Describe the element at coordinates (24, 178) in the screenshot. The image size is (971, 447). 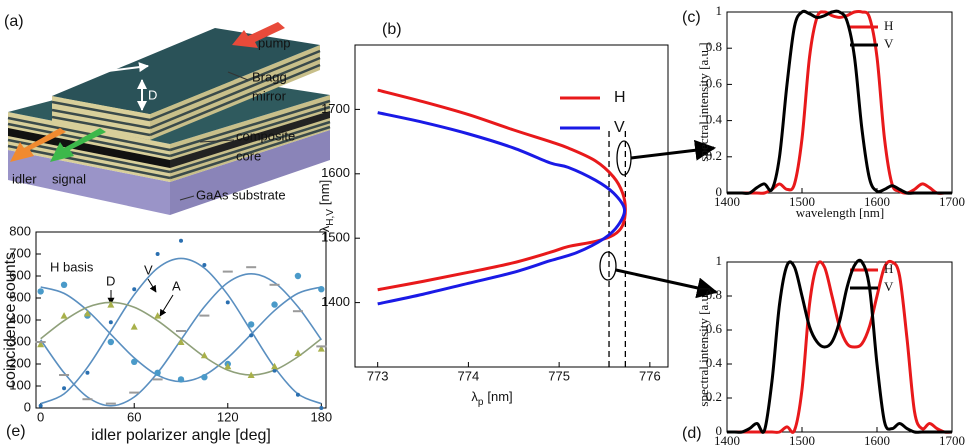
I see `label: idler` at that location.